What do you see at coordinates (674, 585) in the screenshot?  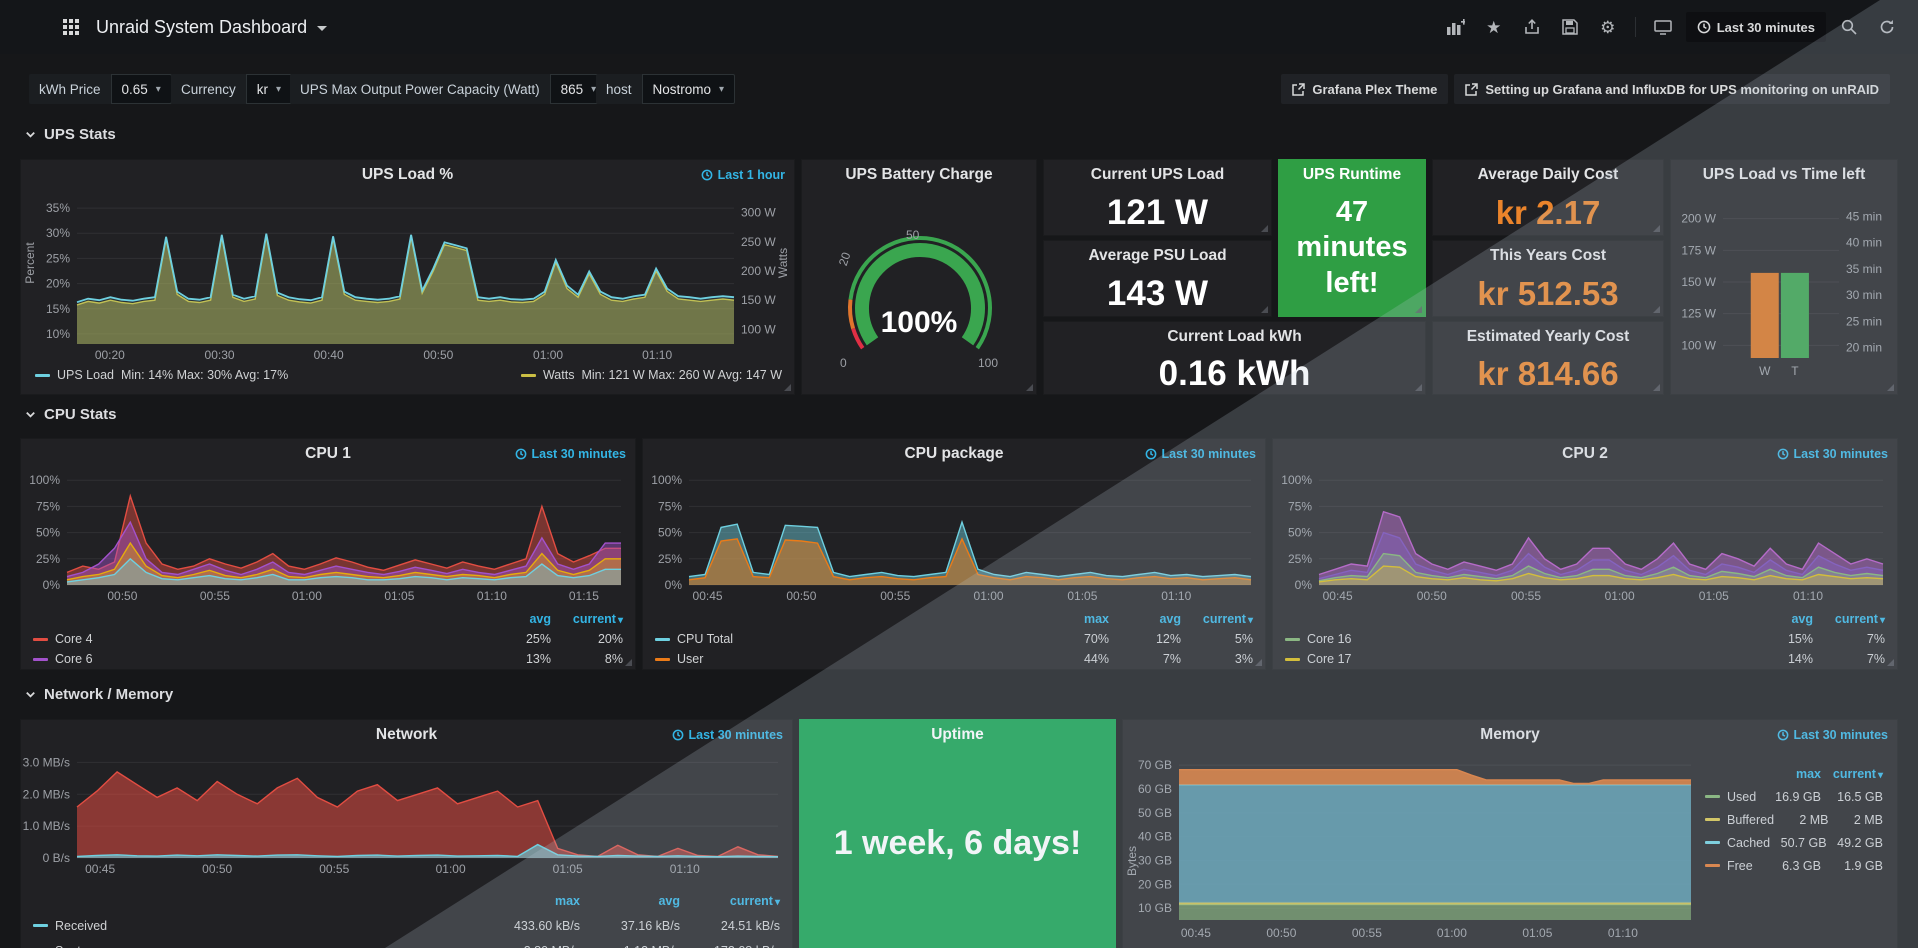 I see `svg-text: 0%` at bounding box center [674, 585].